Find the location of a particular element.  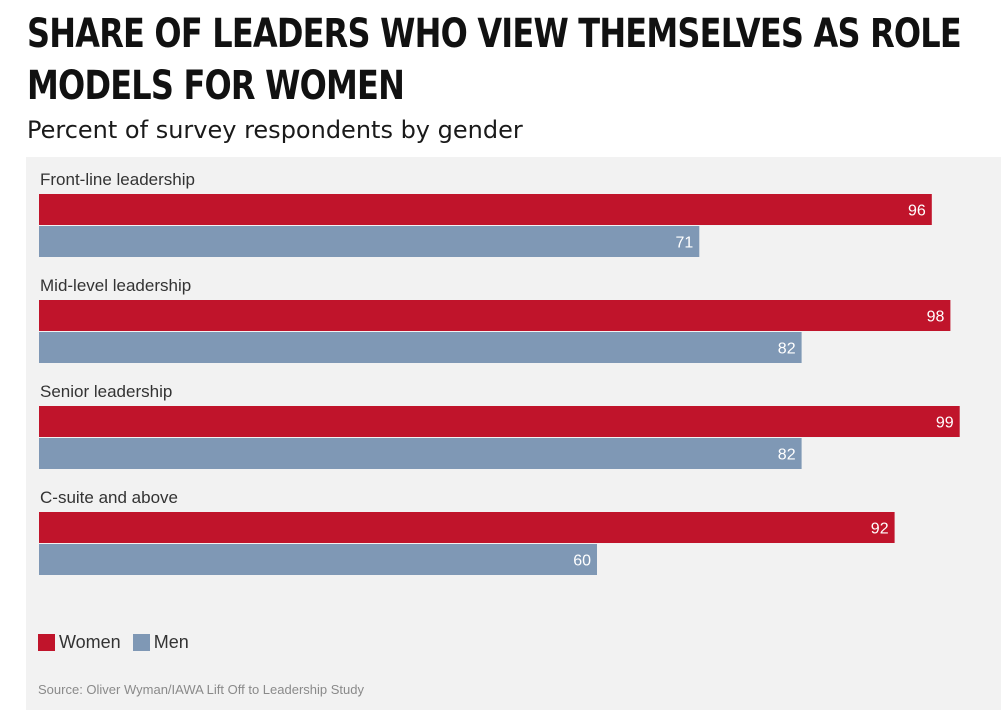

category-label-front-line-leadership: Front-line leadership is located at coordinates (117, 179).